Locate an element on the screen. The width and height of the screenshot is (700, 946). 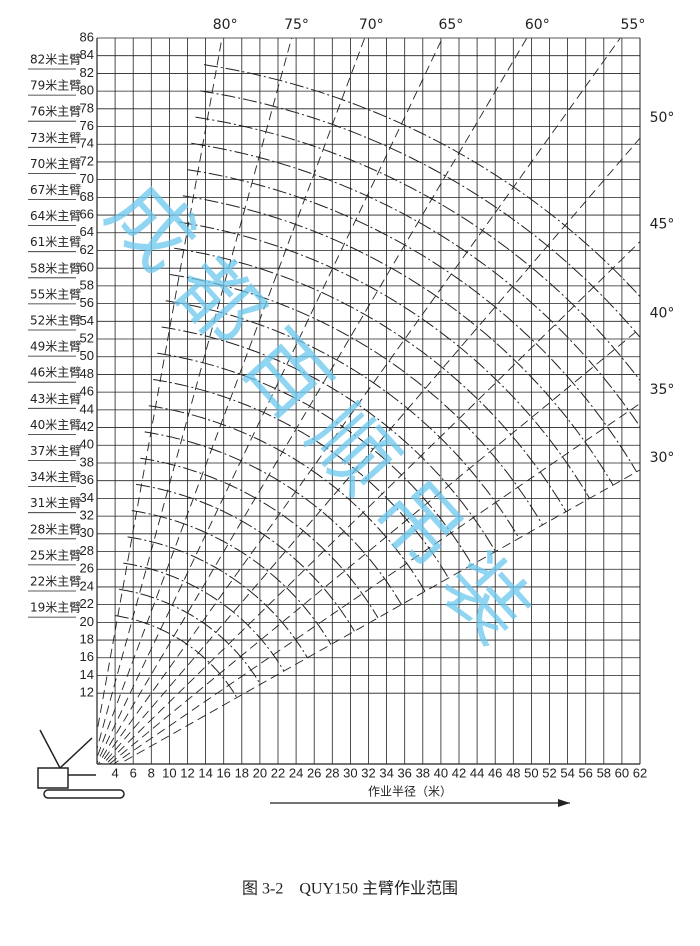
x-tick-label: 58 is located at coordinates (604, 772).